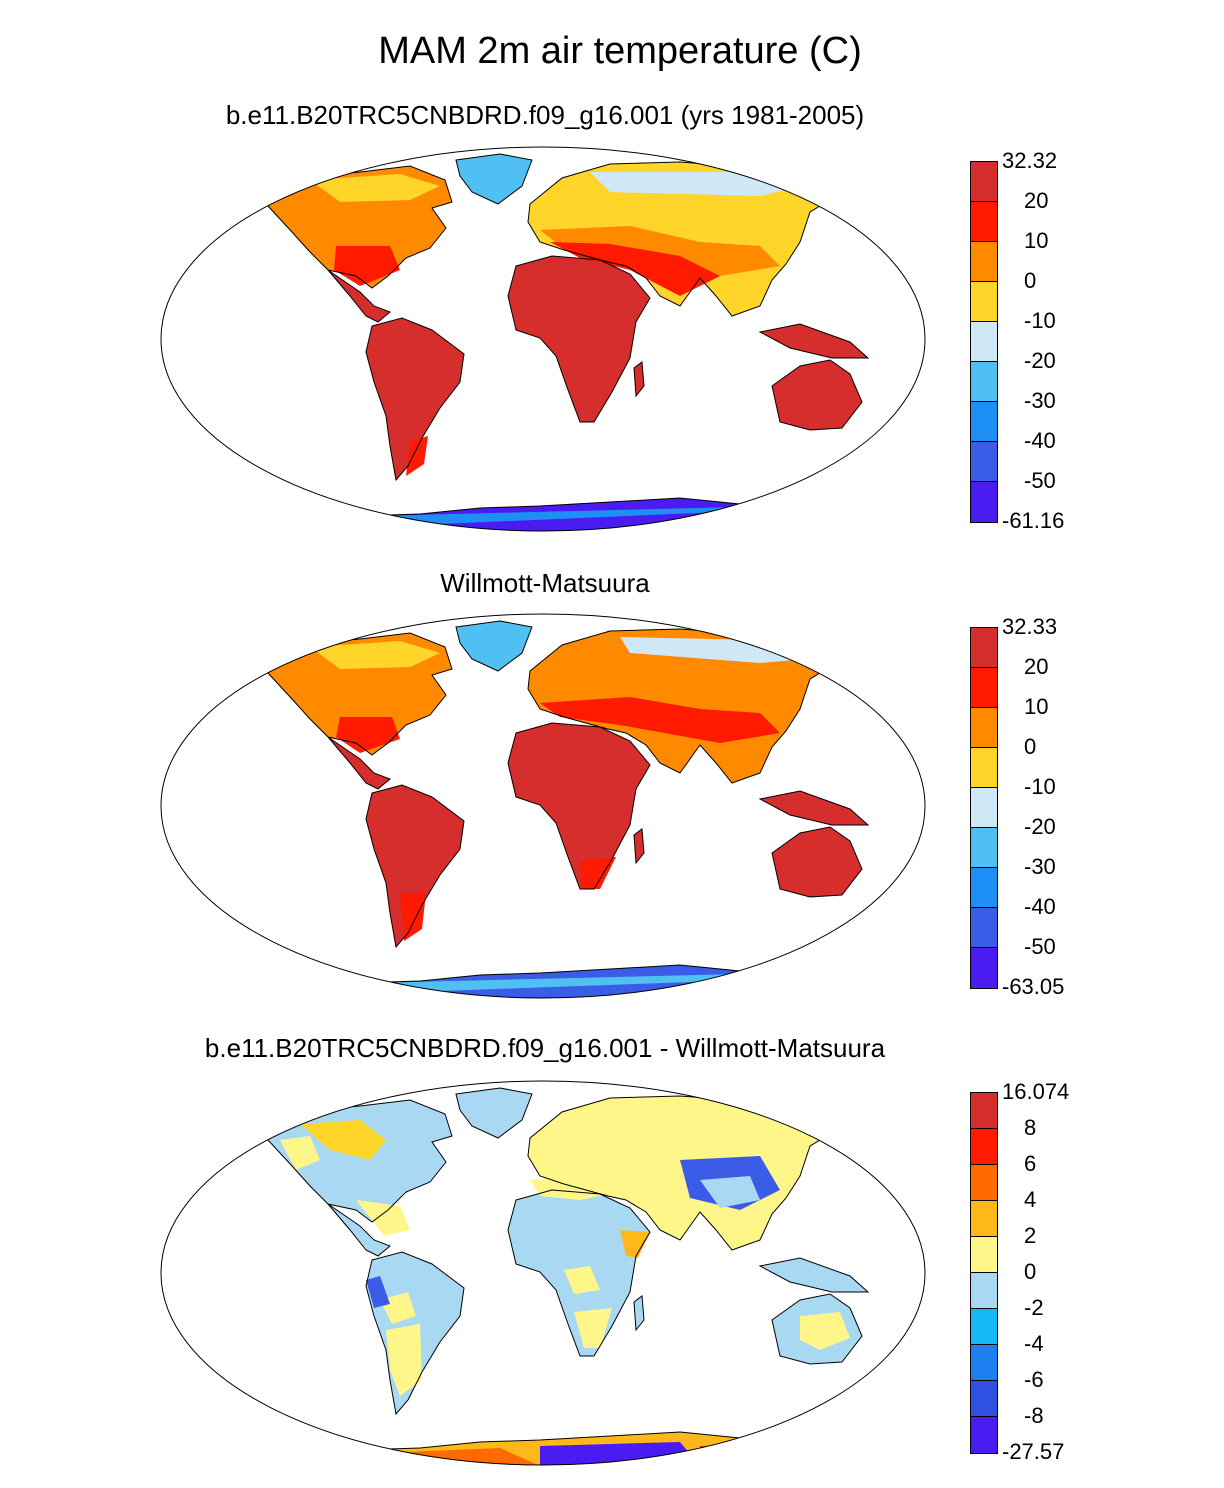 The width and height of the screenshot is (1224, 1488). What do you see at coordinates (1033, 520) in the screenshot?
I see `colorbar-label: -61.16` at bounding box center [1033, 520].